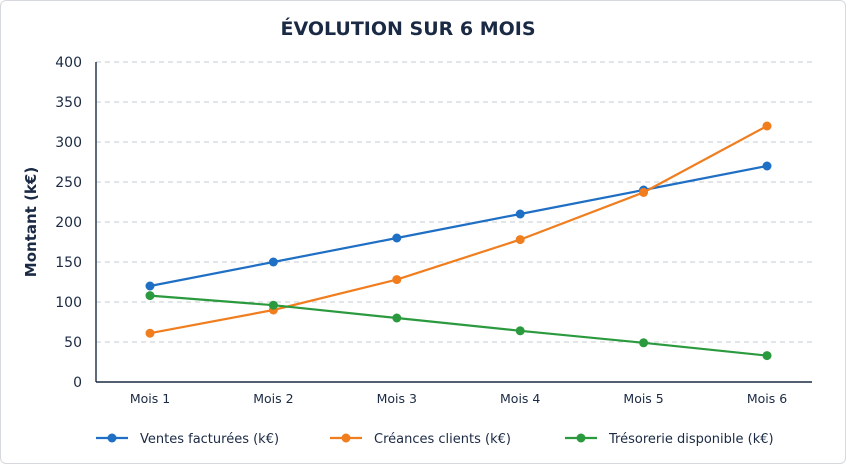 This screenshot has height=464, width=846. I want to click on legend-item: Ventes facturées (k€), so click(187, 439).